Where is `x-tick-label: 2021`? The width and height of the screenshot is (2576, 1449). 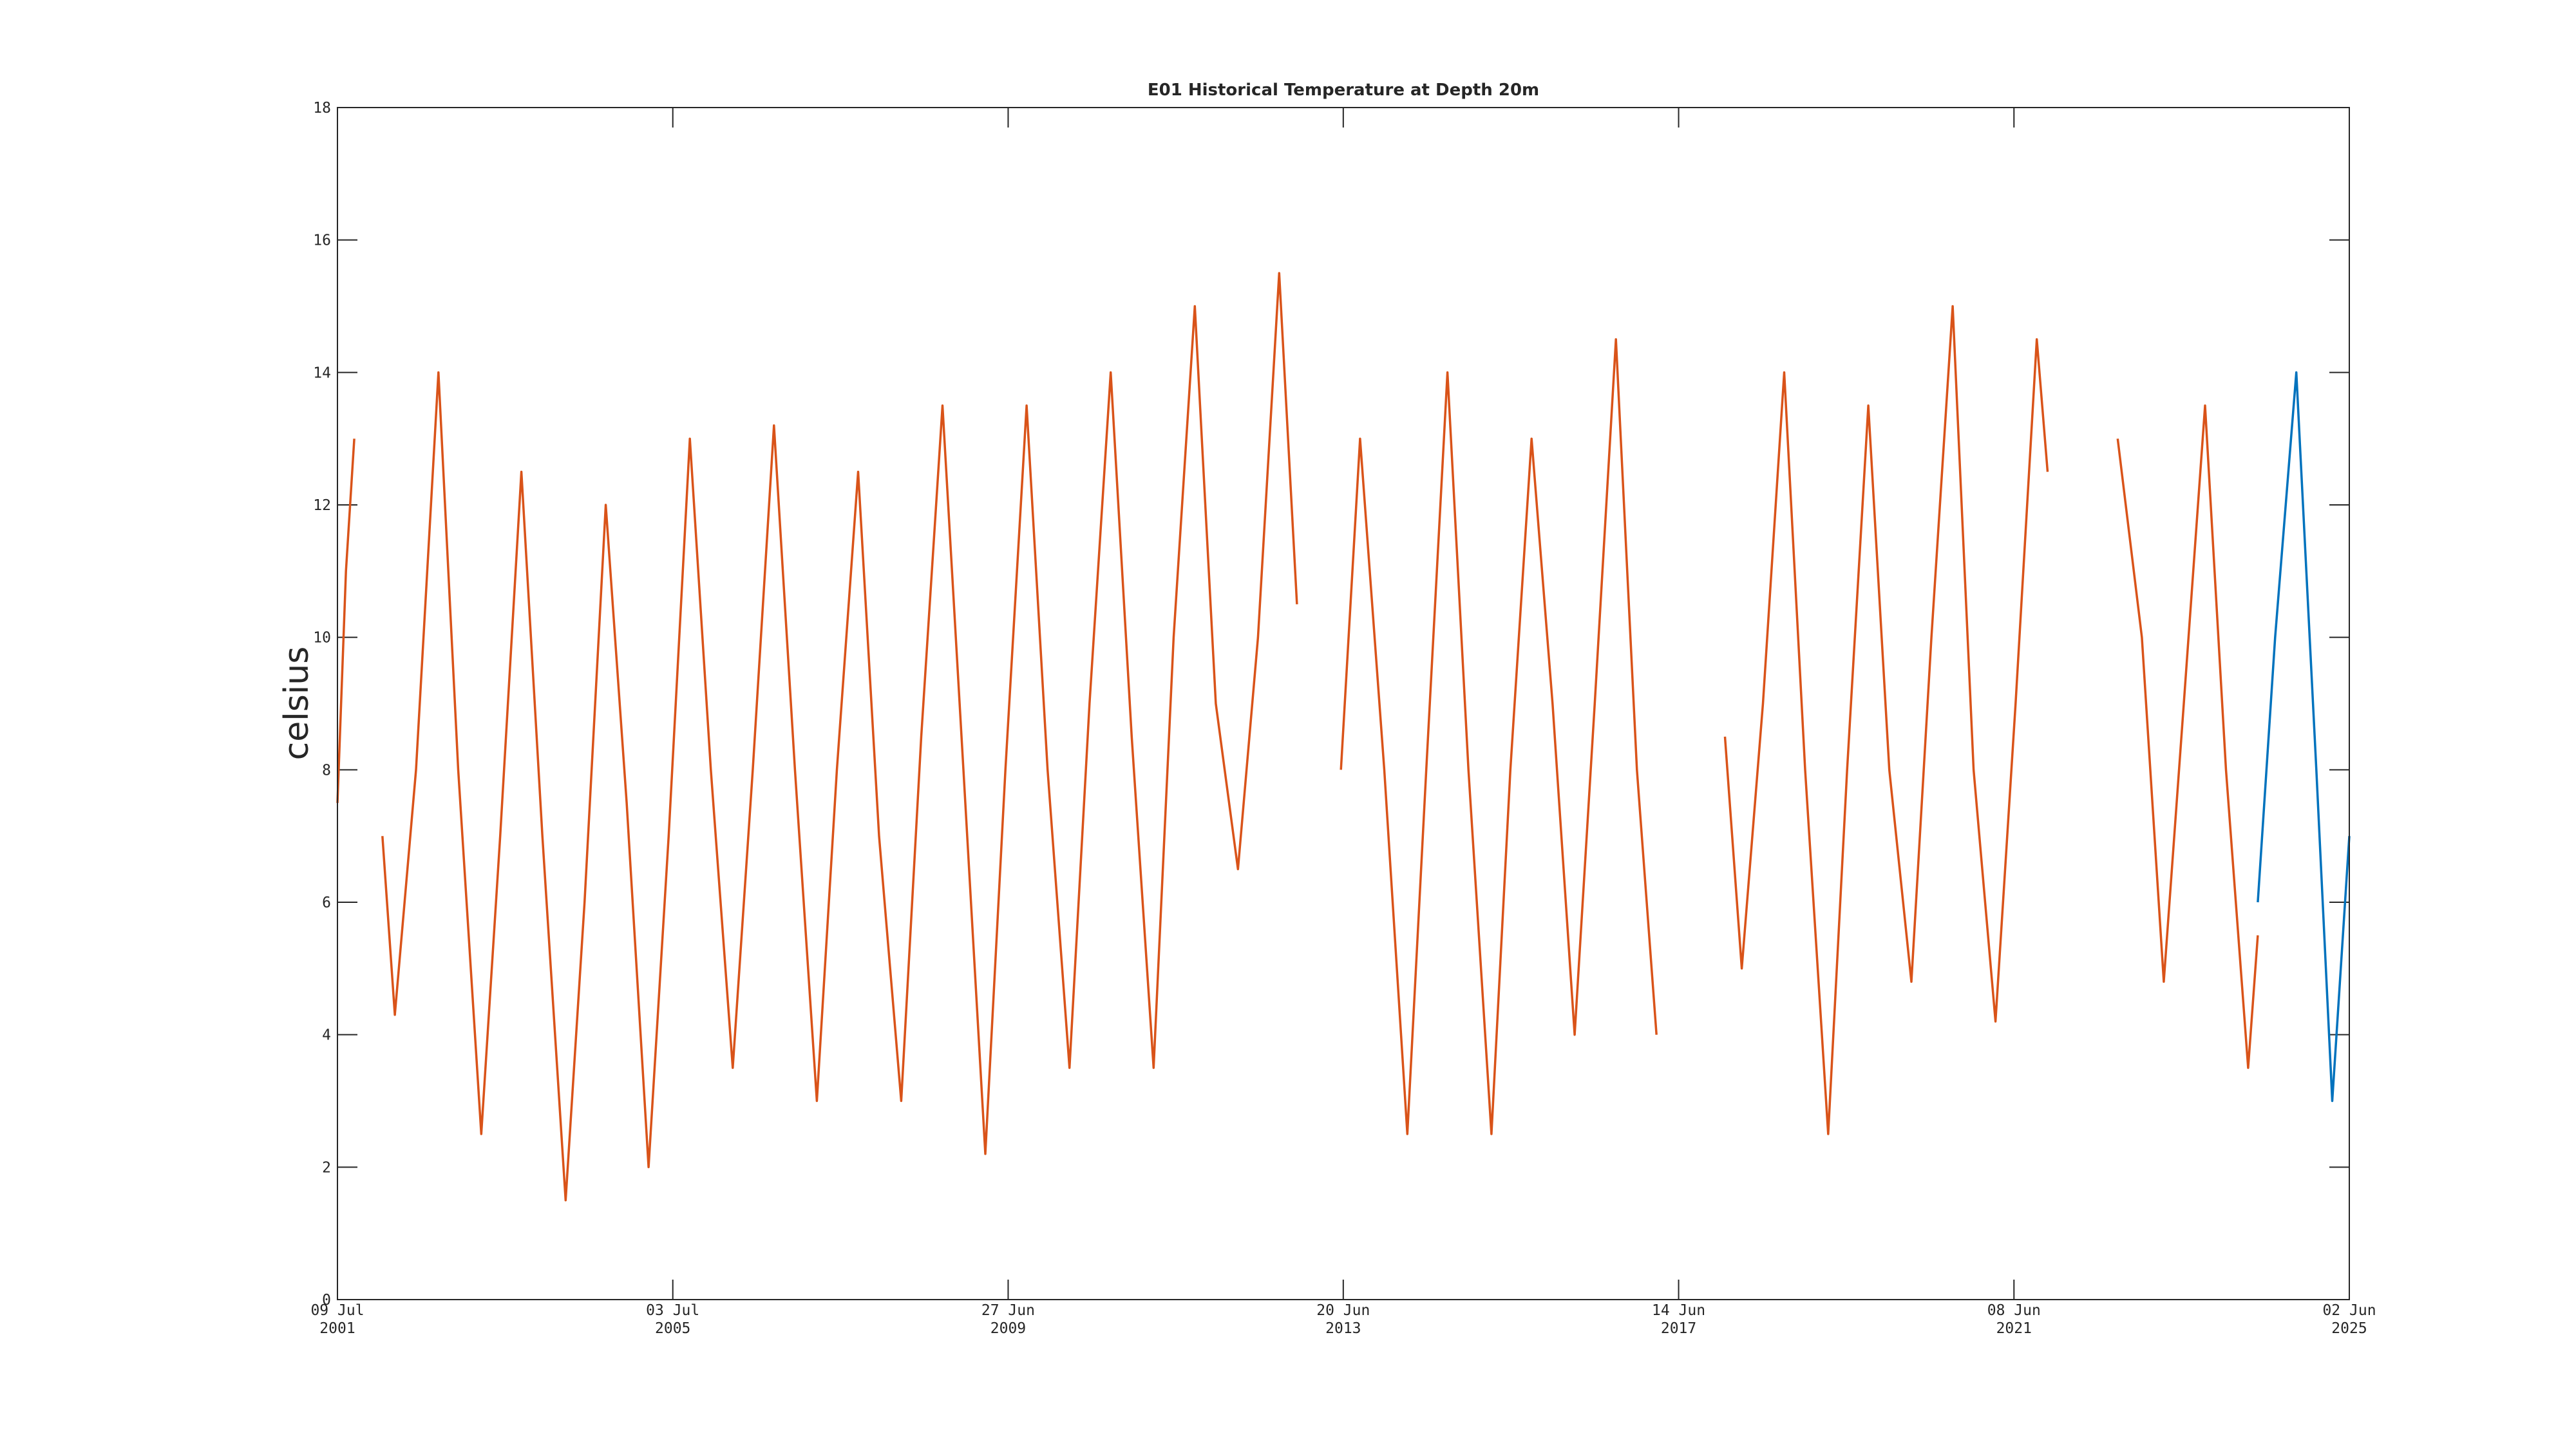 x-tick-label: 2021 is located at coordinates (2014, 1329).